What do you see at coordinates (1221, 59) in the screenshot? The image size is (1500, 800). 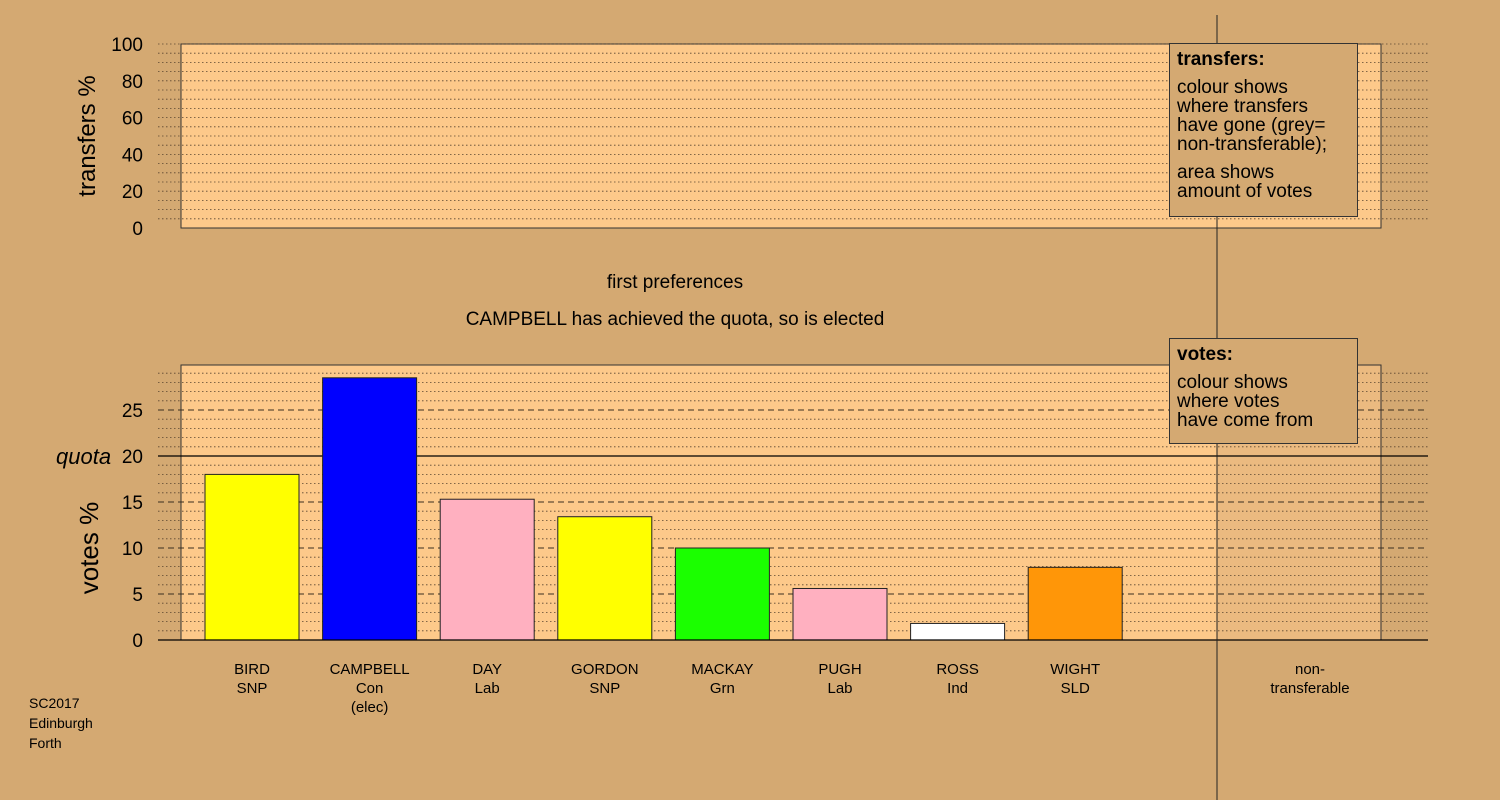 I see `transfers-legend-title: transfers:` at bounding box center [1221, 59].